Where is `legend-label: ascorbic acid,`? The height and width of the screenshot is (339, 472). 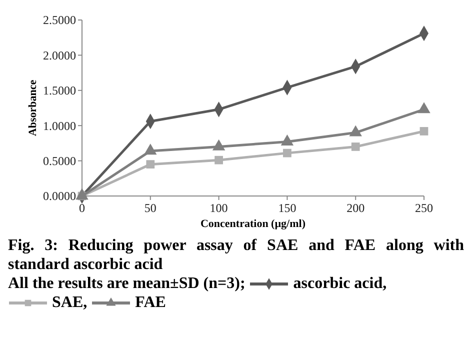
legend-label: ascorbic acid, is located at coordinates (339, 283).